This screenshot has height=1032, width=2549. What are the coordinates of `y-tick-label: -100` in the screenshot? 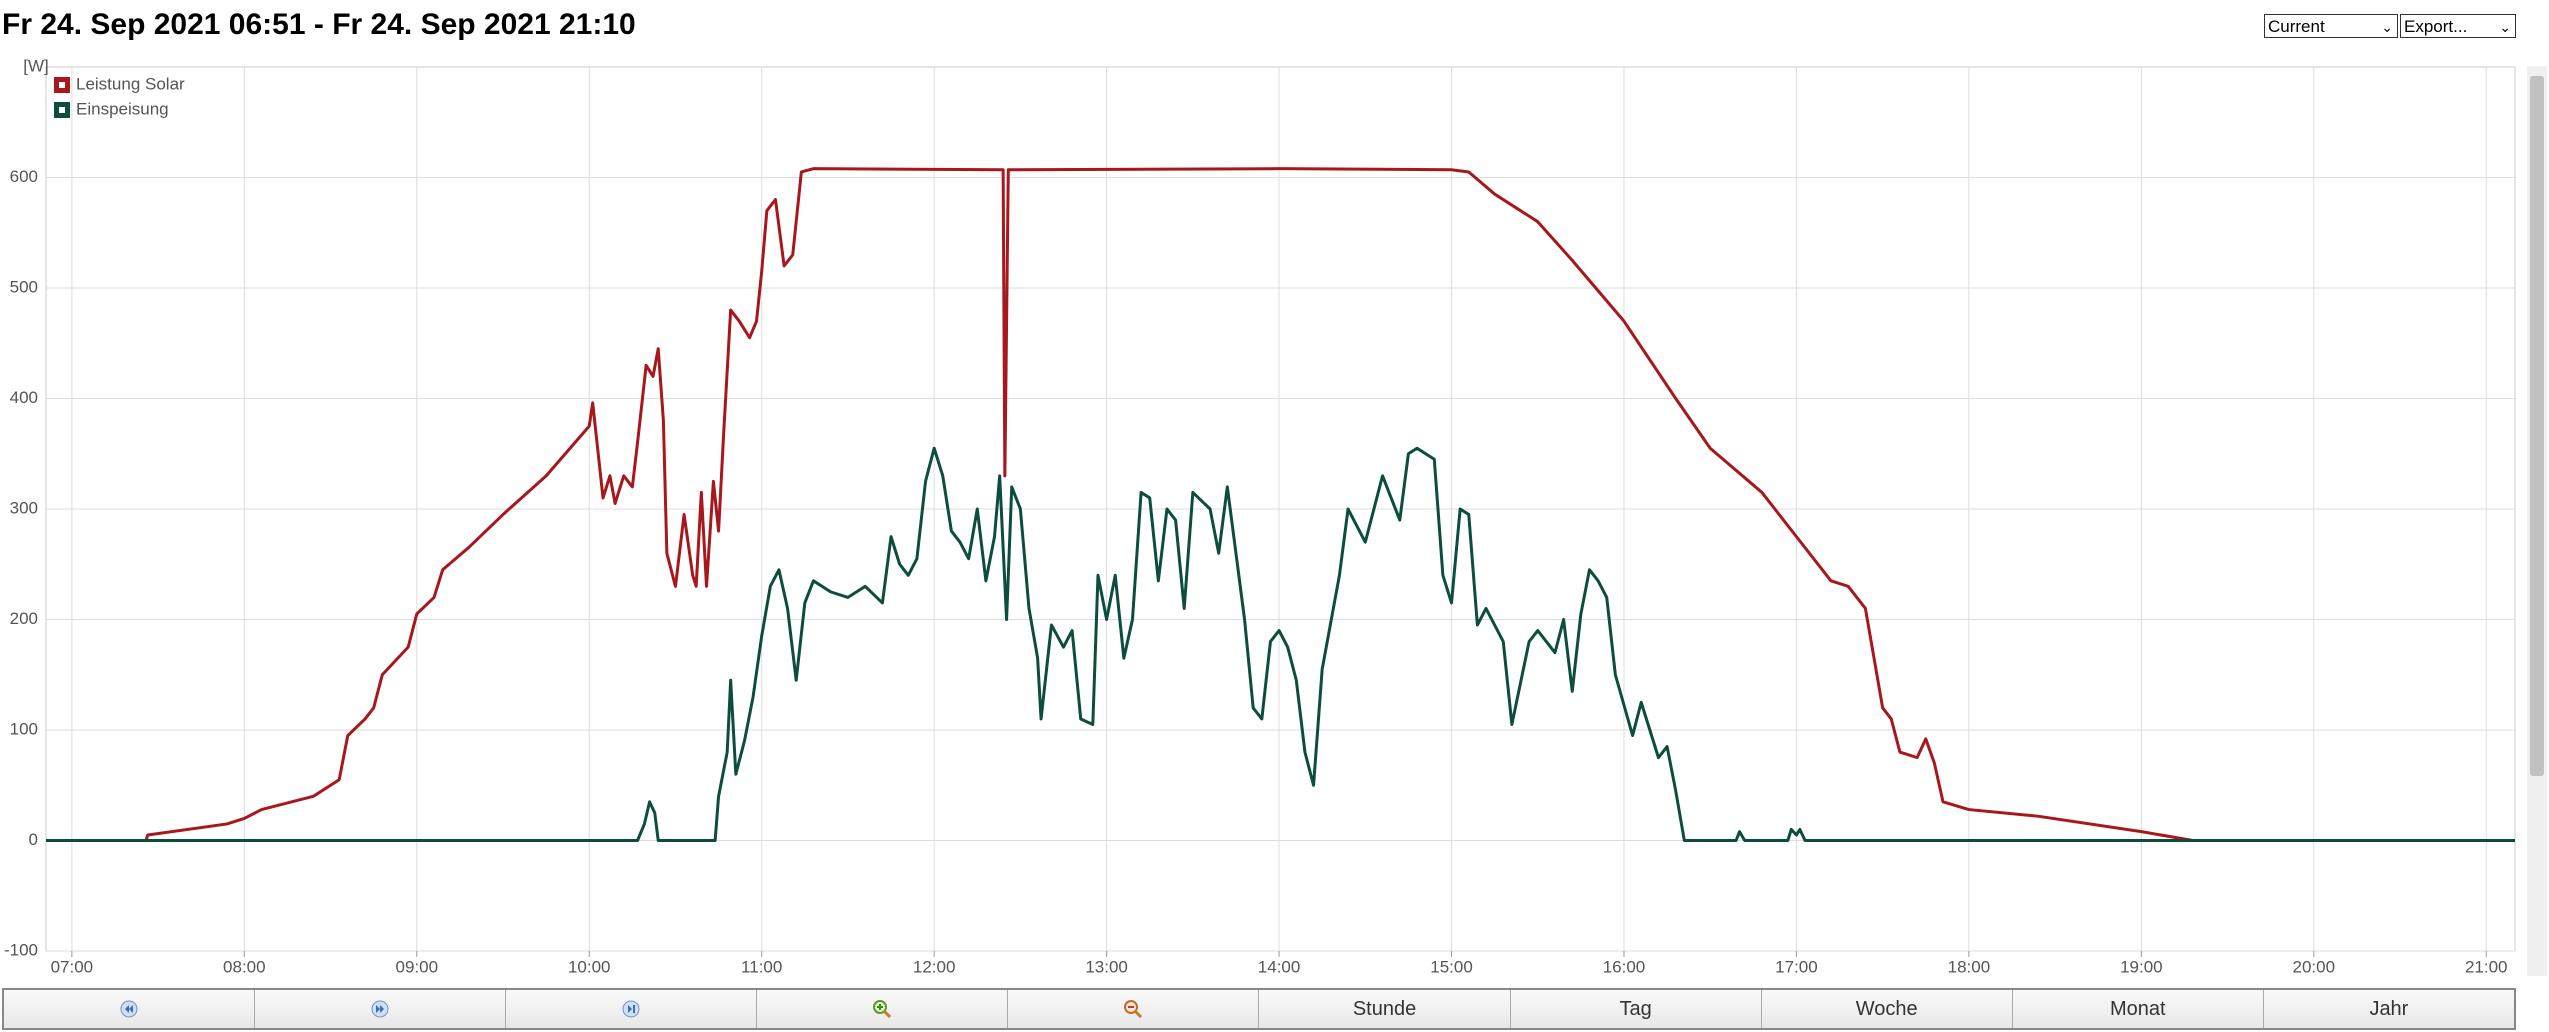 It's located at (21, 949).